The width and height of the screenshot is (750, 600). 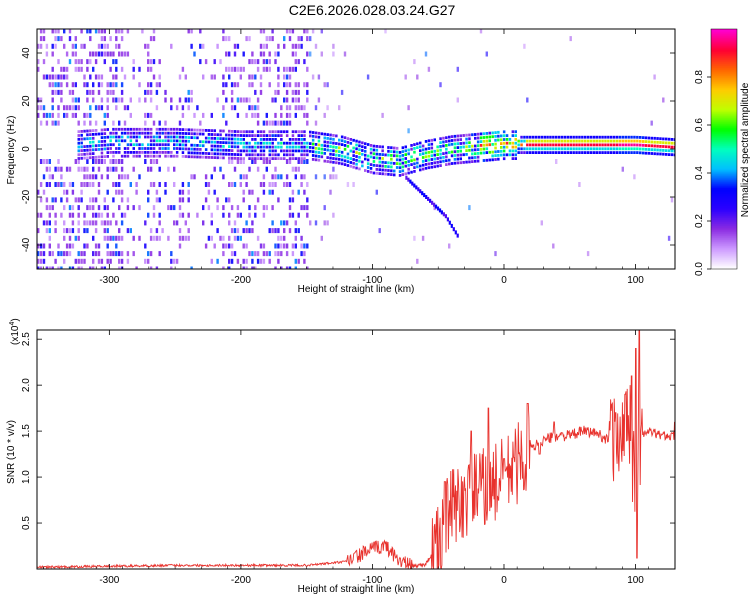 I want to click on snr-y-axis-label: SNR (10 * v/v), so click(x=11, y=452).